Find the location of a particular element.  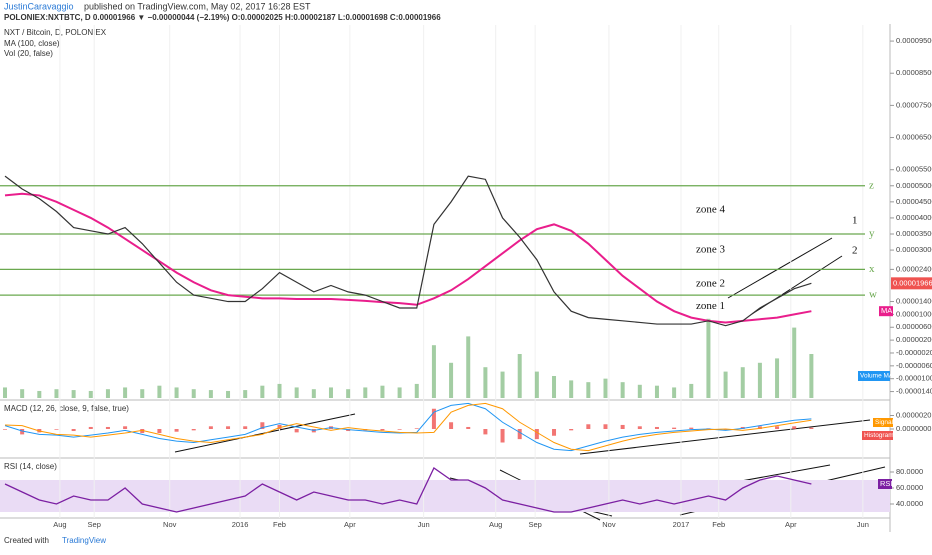

chart-title: NXT / Bitcoin, D, POLONIEX is located at coordinates (55, 32).